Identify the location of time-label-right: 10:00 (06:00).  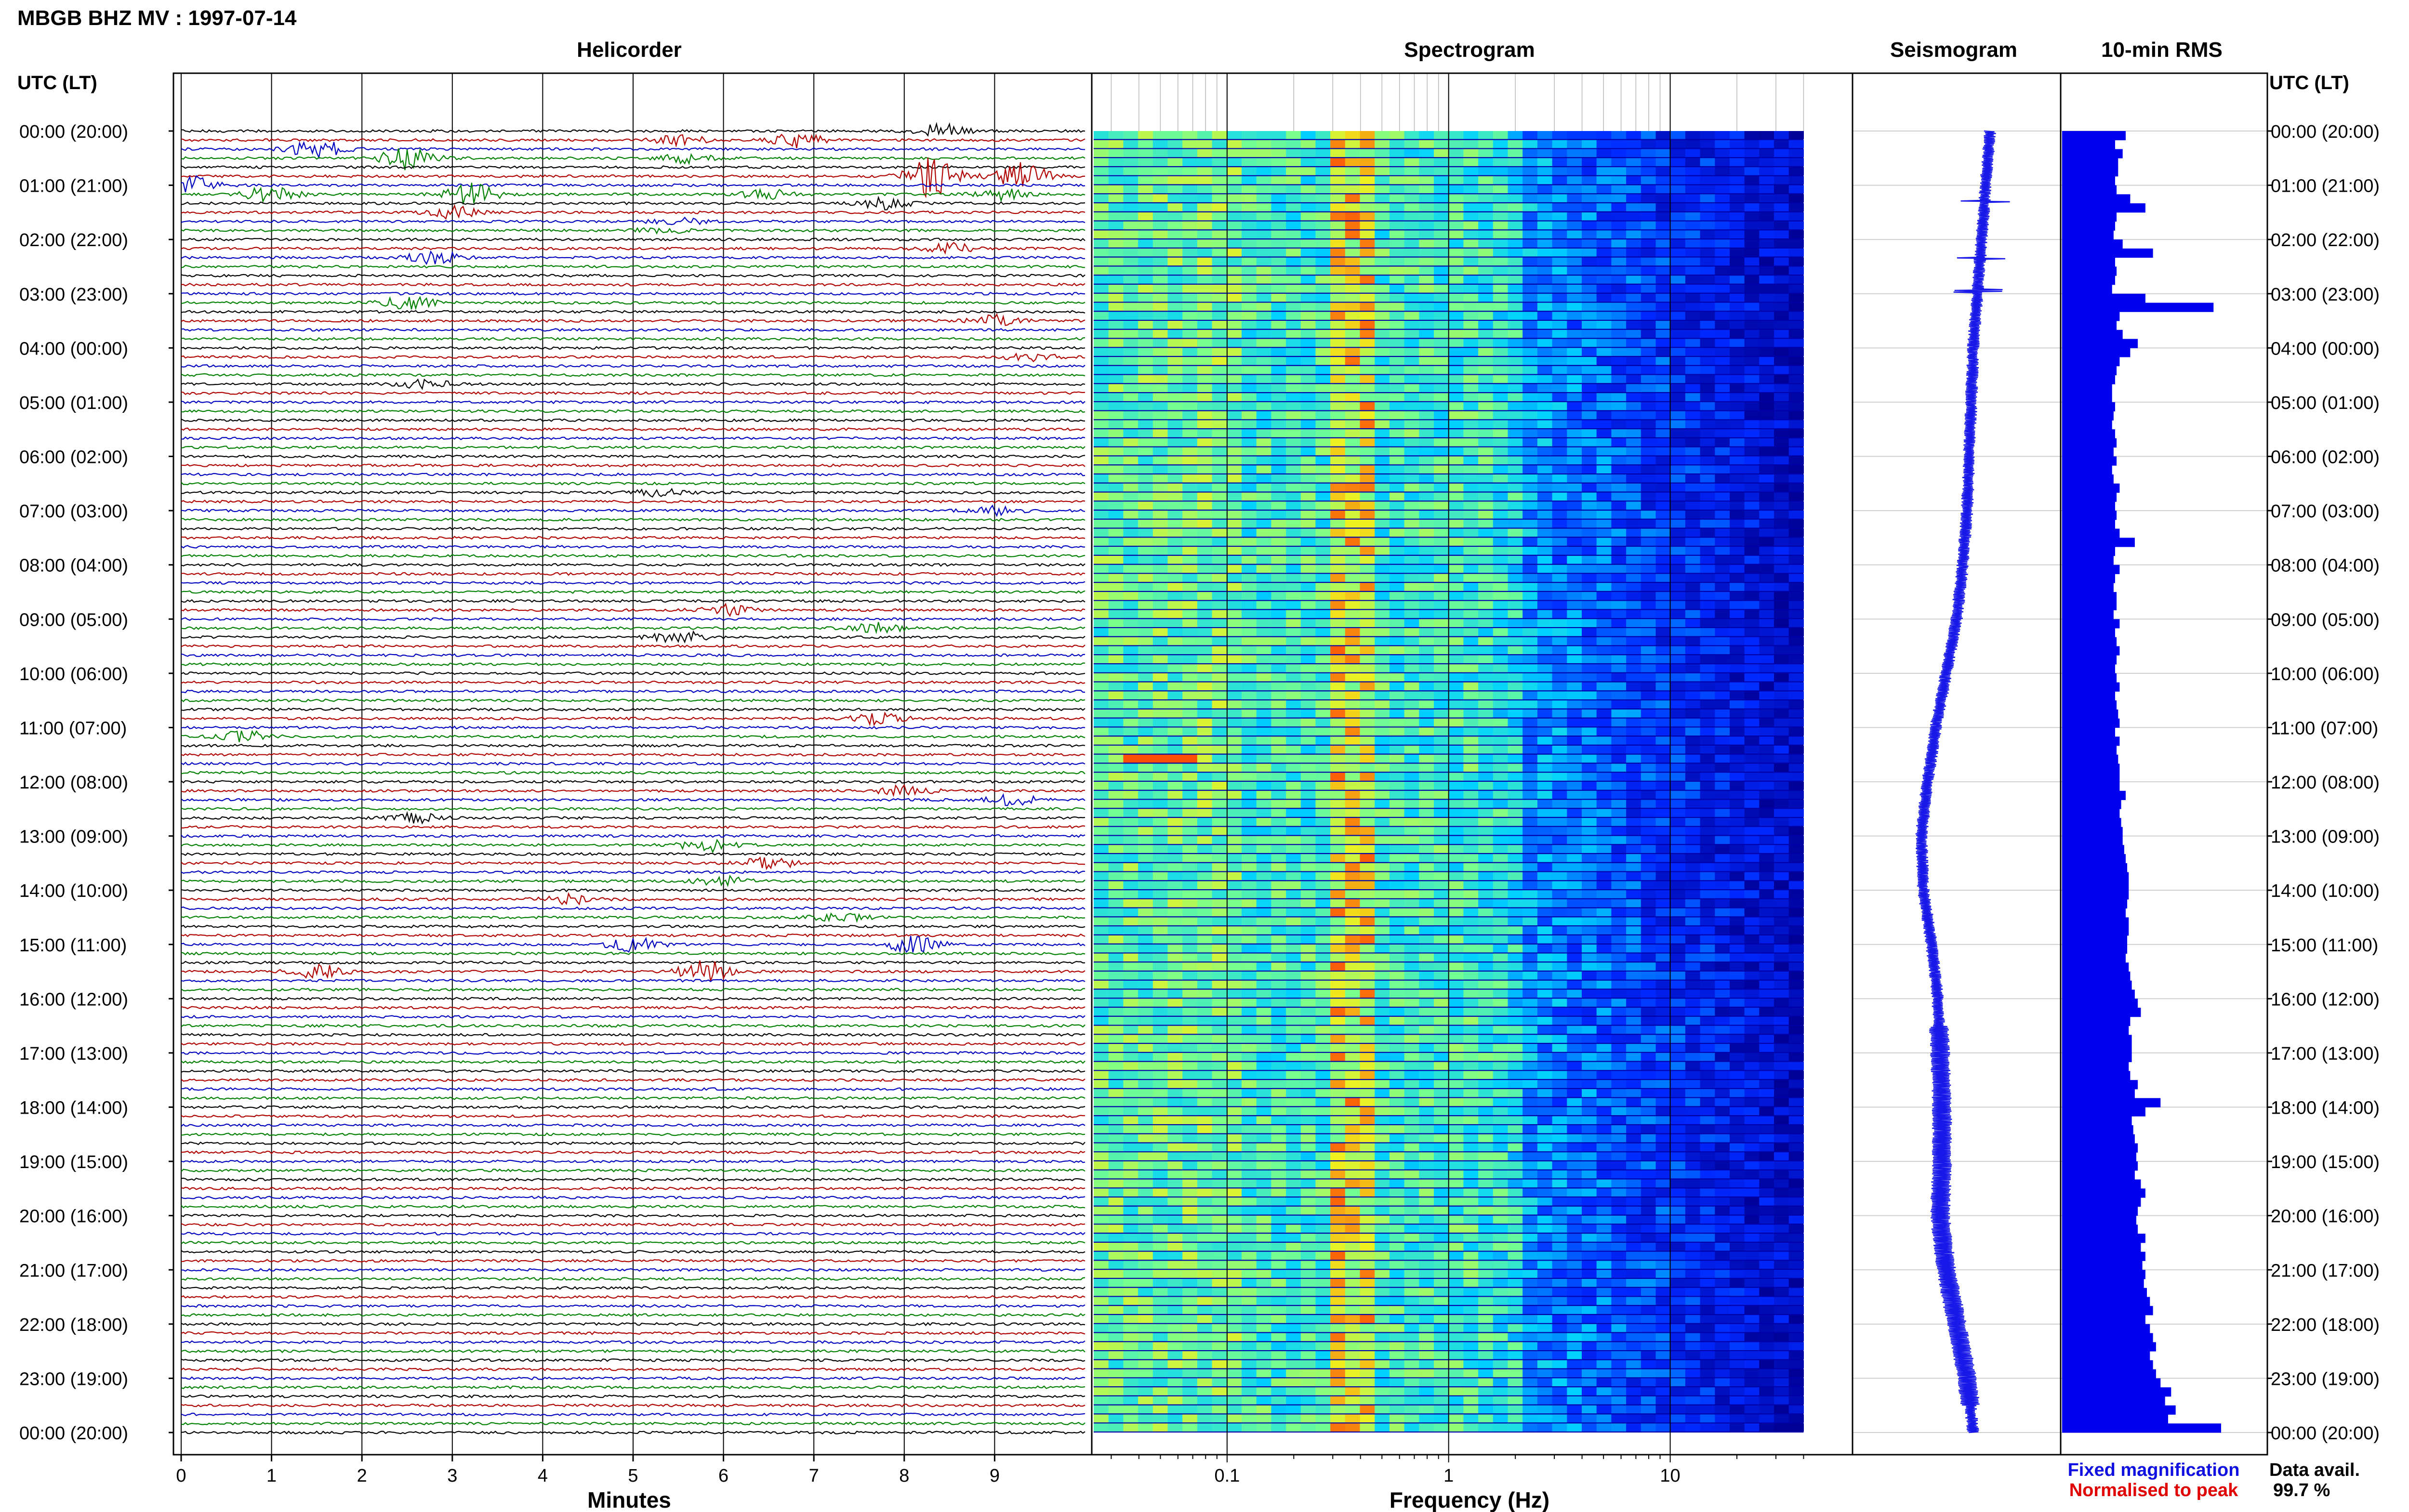
(2325, 674).